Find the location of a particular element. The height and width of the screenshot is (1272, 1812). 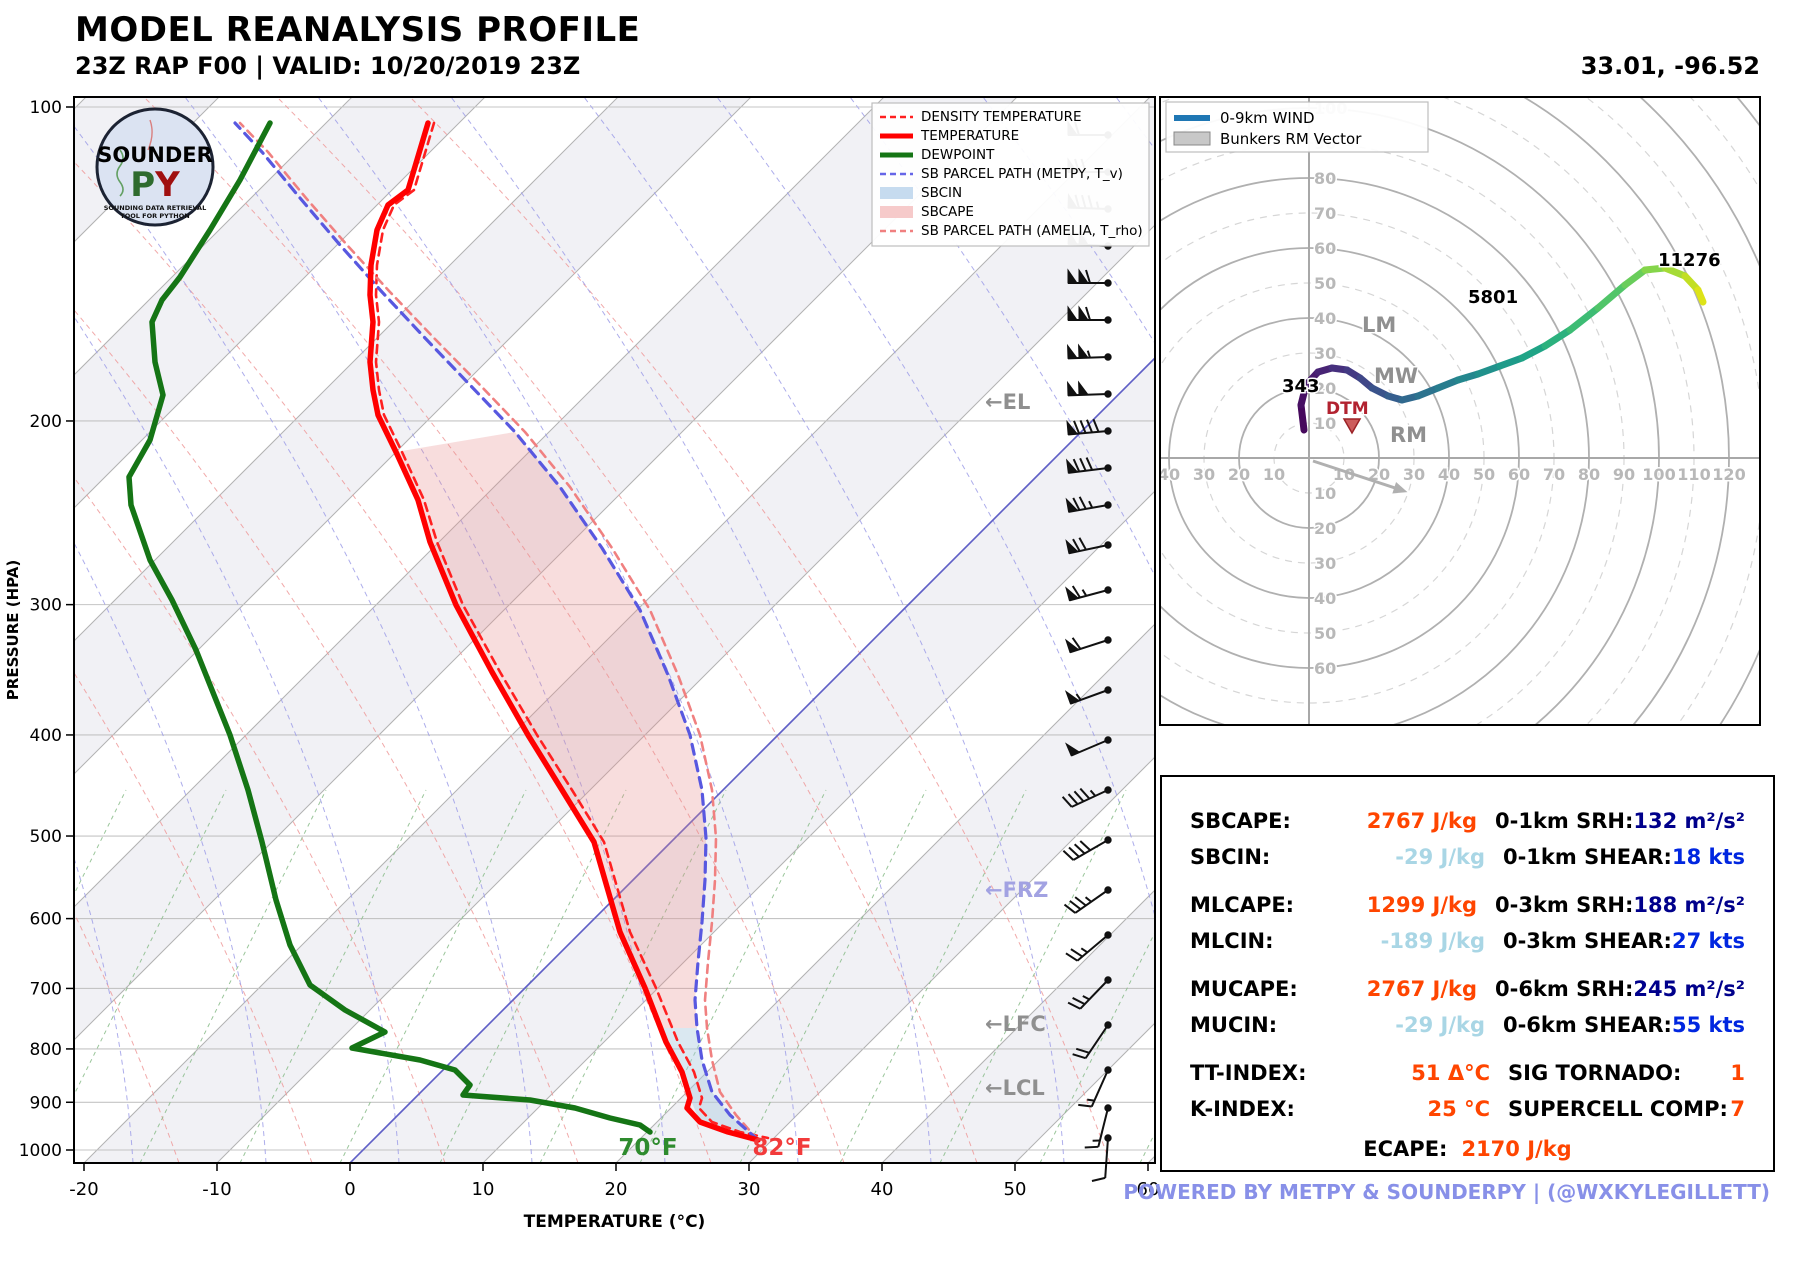

ring-label-right: 50 is located at coordinates (1484, 474).